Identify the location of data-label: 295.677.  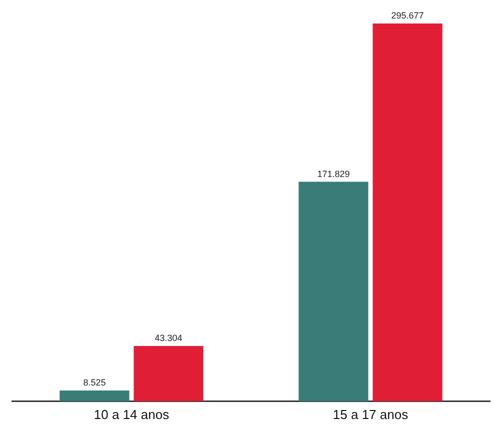
(407, 15).